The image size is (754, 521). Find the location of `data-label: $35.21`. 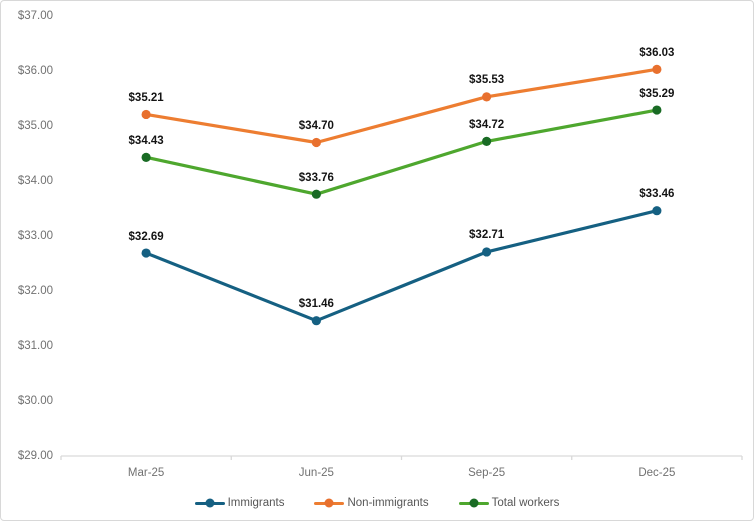

data-label: $35.21 is located at coordinates (146, 97).